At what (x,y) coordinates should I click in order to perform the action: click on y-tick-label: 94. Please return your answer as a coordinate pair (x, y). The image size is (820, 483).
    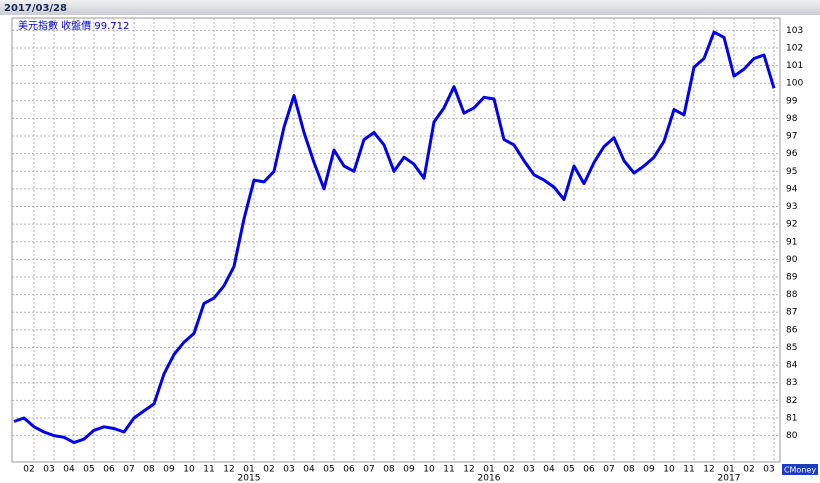
    Looking at the image, I should click on (792, 189).